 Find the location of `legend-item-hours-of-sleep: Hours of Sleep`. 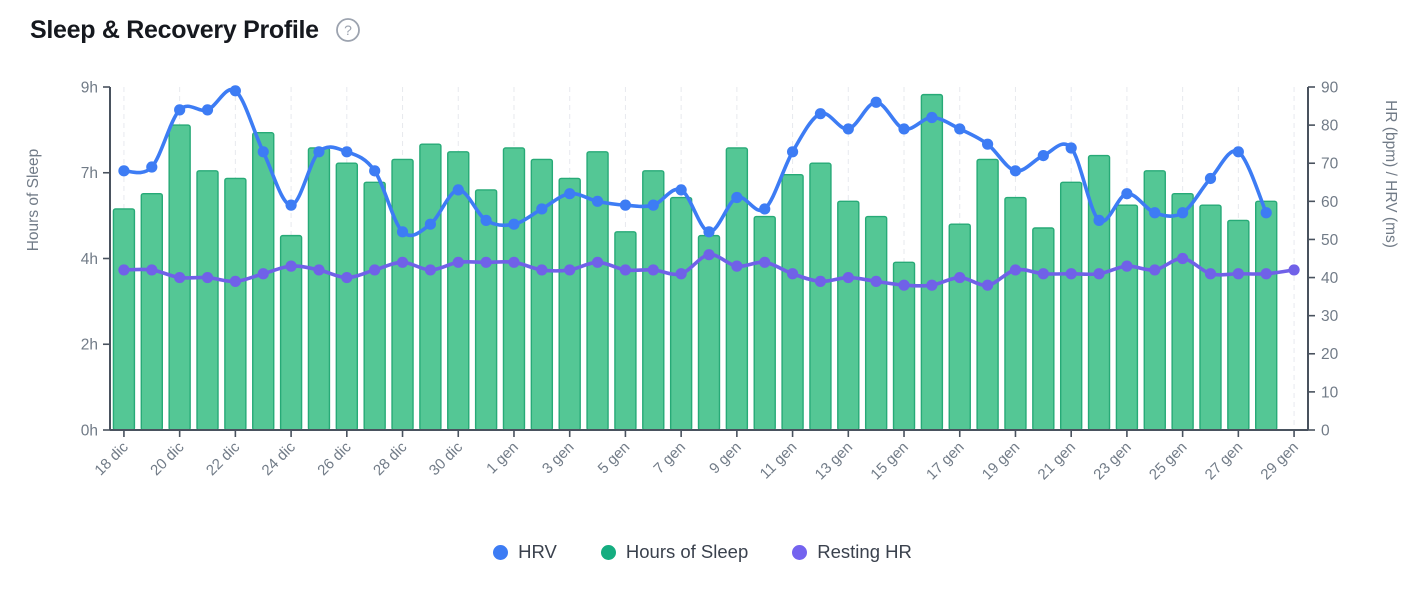

legend-item-hours-of-sleep: Hours of Sleep is located at coordinates (674, 552).